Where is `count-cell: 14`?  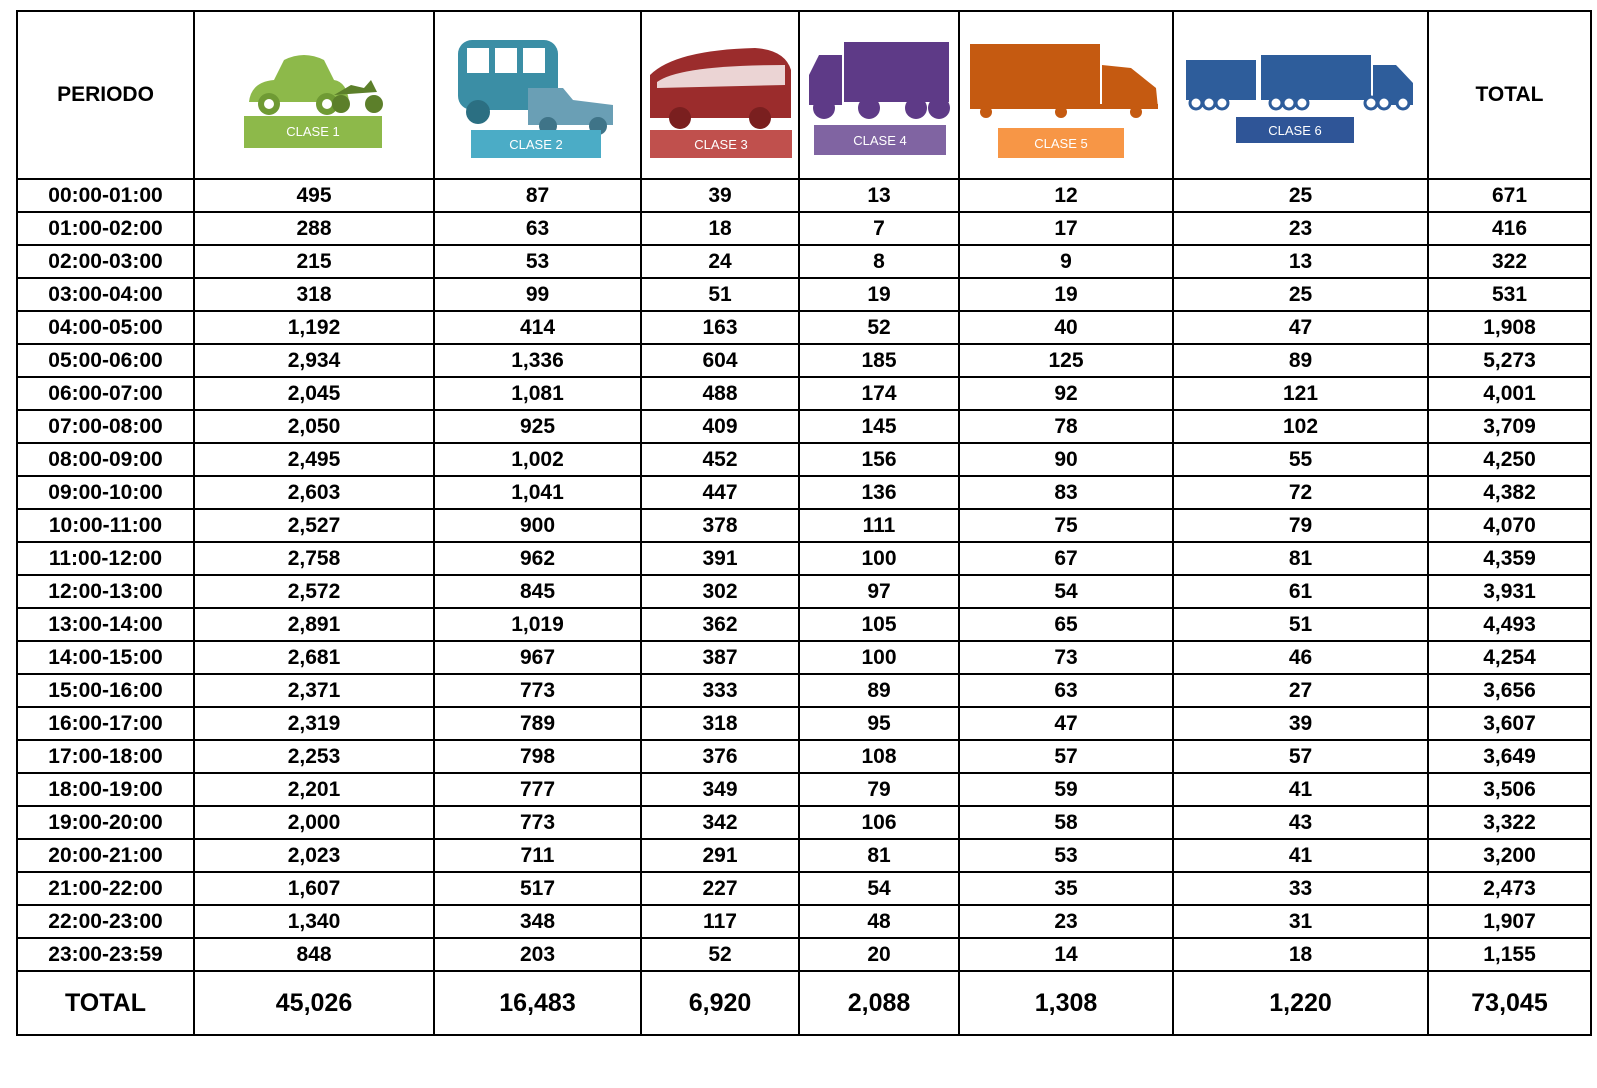 count-cell: 14 is located at coordinates (1066, 954).